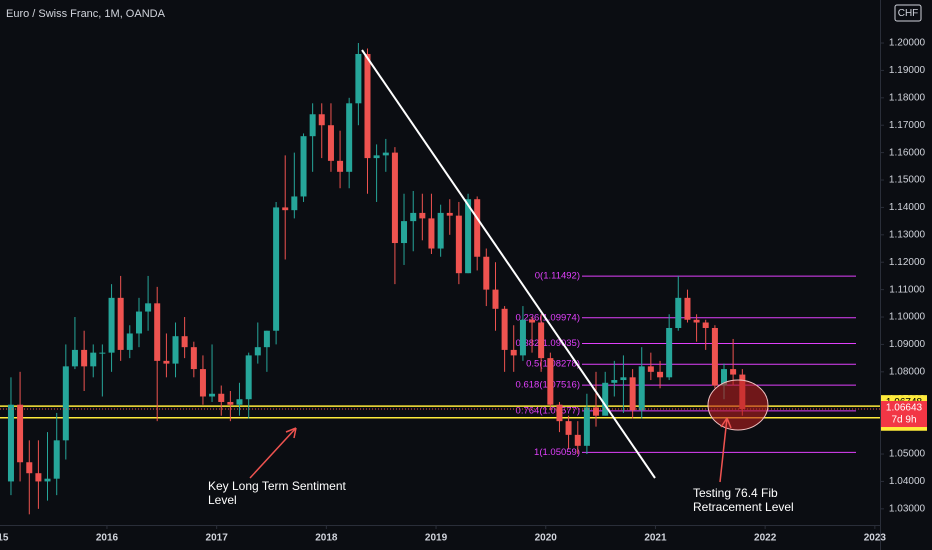  What do you see at coordinates (557, 276) in the screenshot?
I see `fib-label: 0(1.11492)` at bounding box center [557, 276].